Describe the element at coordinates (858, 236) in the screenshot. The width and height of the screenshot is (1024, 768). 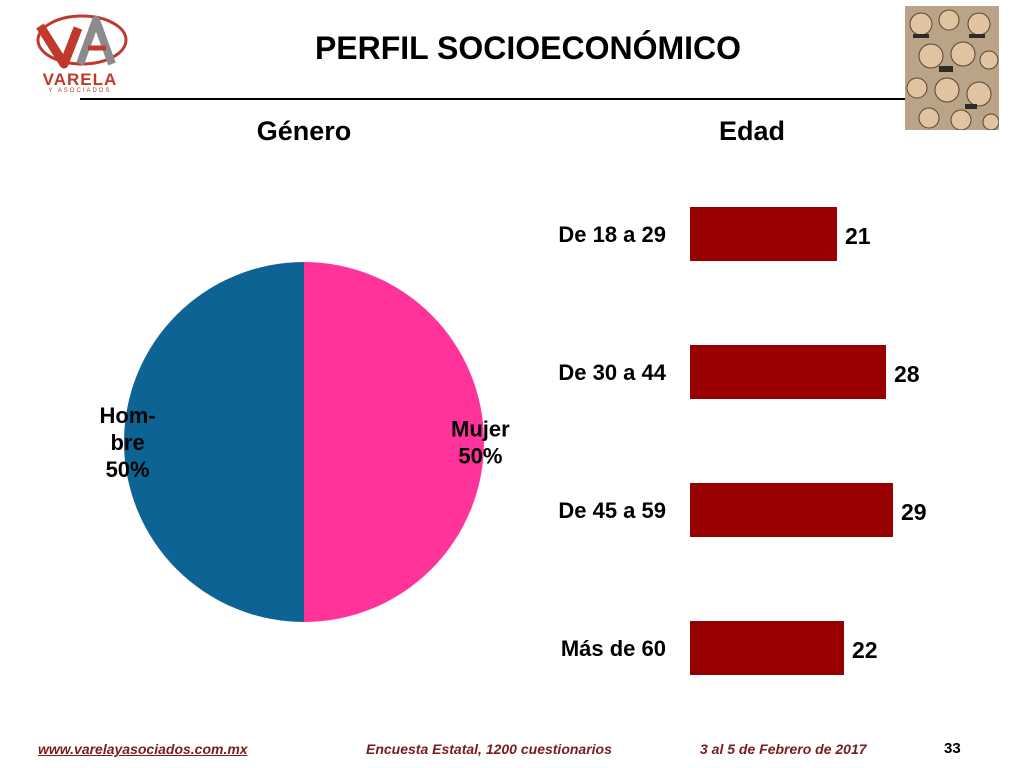
I see `age-value-label: 21` at that location.